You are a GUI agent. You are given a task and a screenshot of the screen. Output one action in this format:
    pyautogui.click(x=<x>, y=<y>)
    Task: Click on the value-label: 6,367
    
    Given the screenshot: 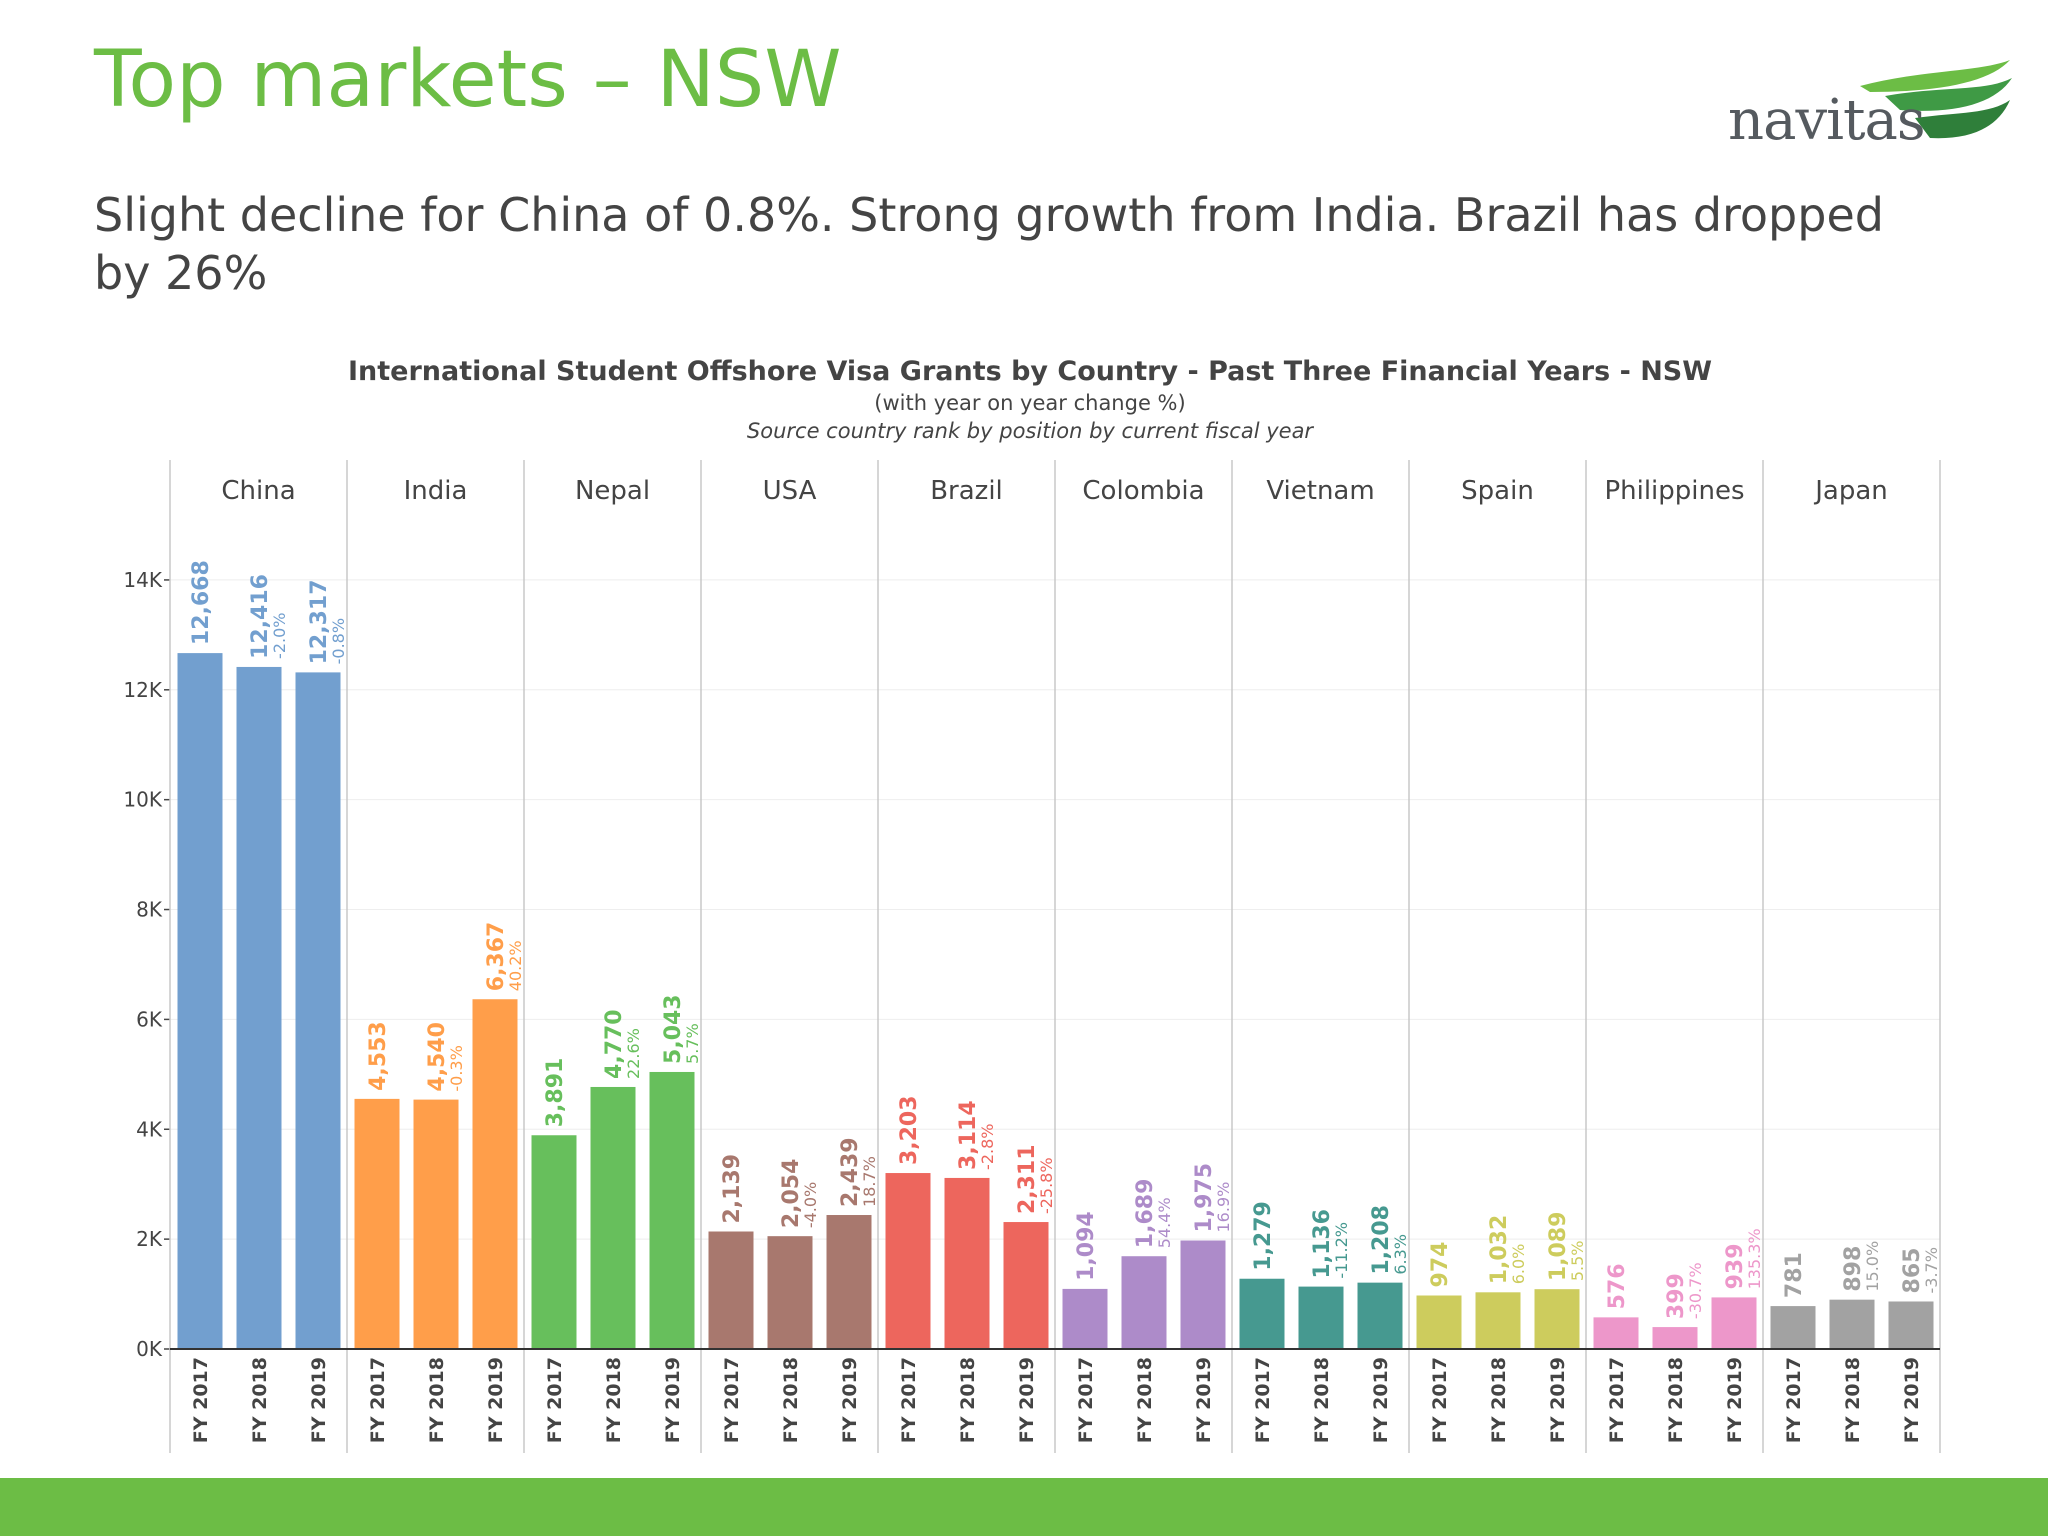 What is the action you would take?
    pyautogui.click(x=496, y=957)
    